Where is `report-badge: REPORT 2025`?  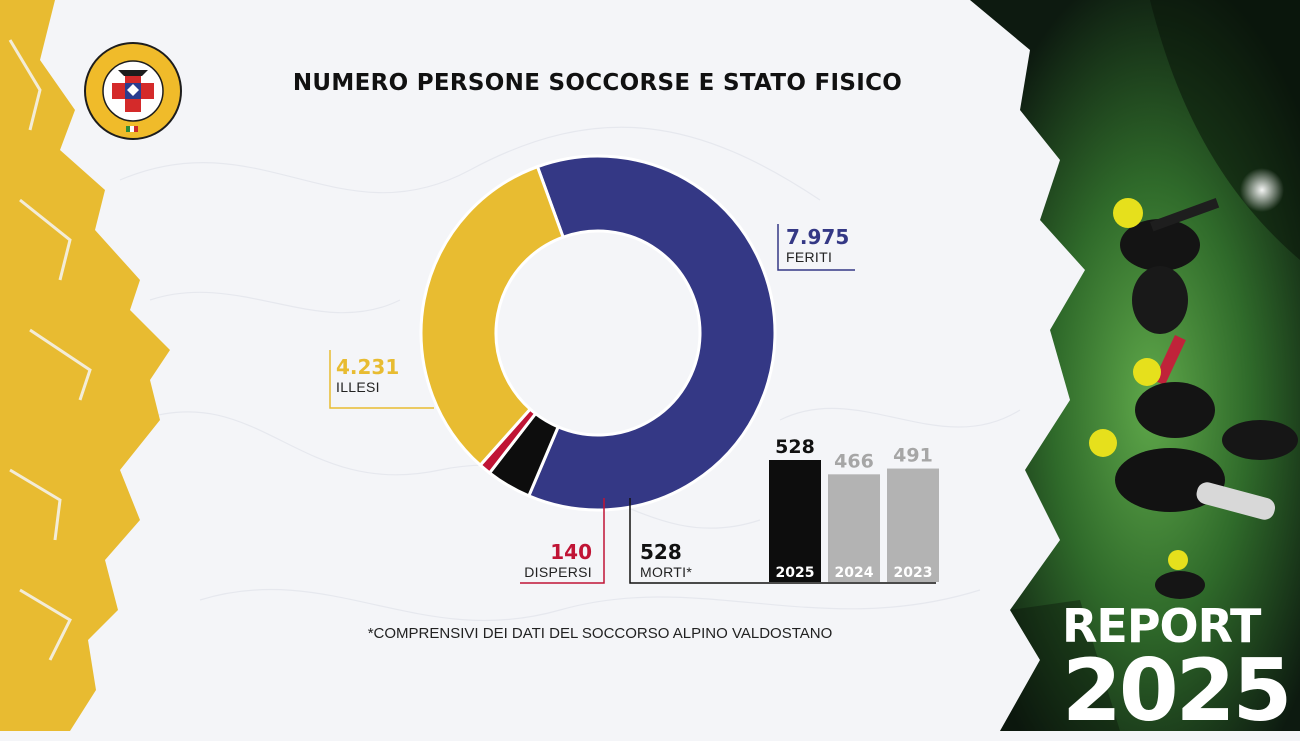 report-badge: REPORT 2025 is located at coordinates (1181, 667).